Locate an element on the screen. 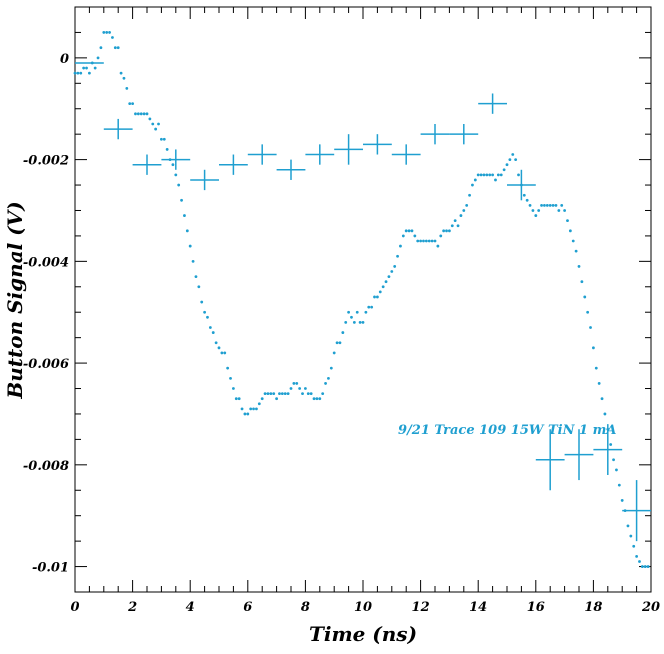 The width and height of the screenshot is (664, 654). x-tick-label: 18 is located at coordinates (593, 607).